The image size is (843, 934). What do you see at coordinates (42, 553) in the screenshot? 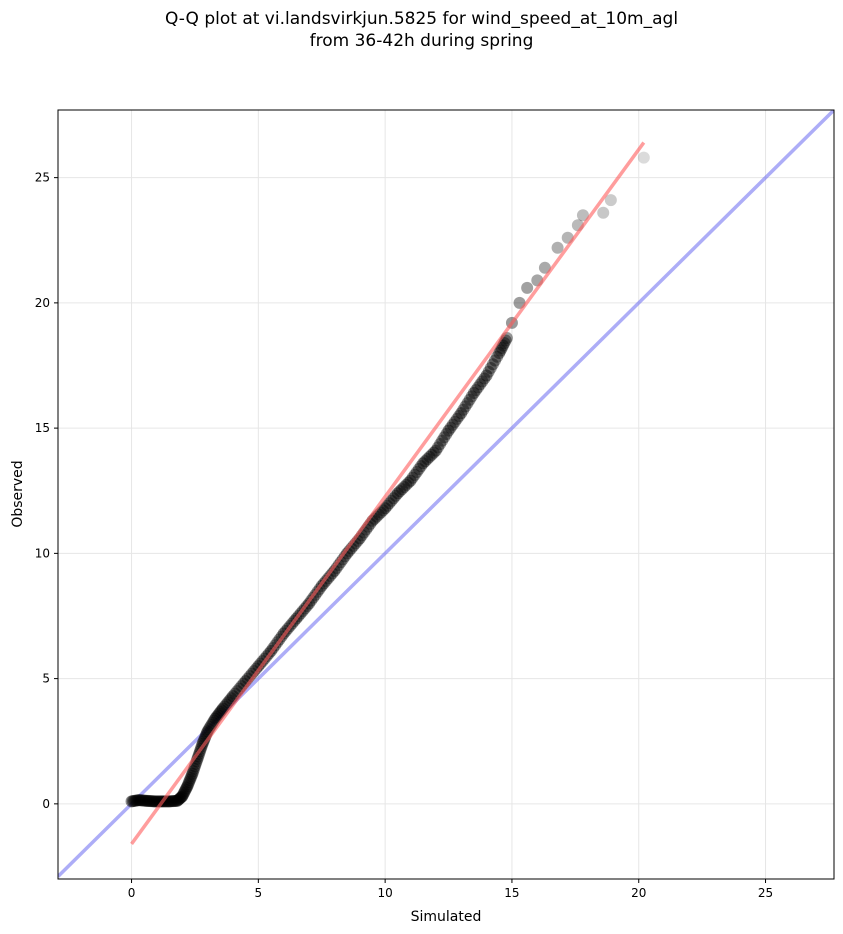
I see `y-tick-label: 10` at bounding box center [42, 553].